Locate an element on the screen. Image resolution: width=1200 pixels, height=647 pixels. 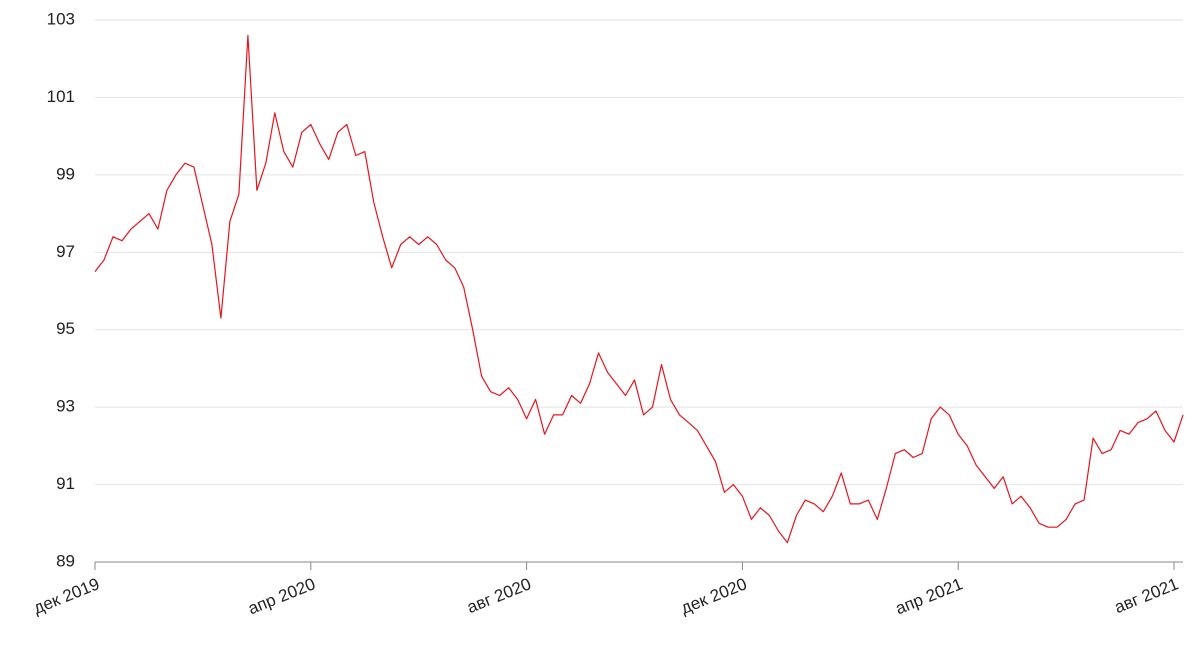
y-tick-label: 103 is located at coordinates (61, 18).